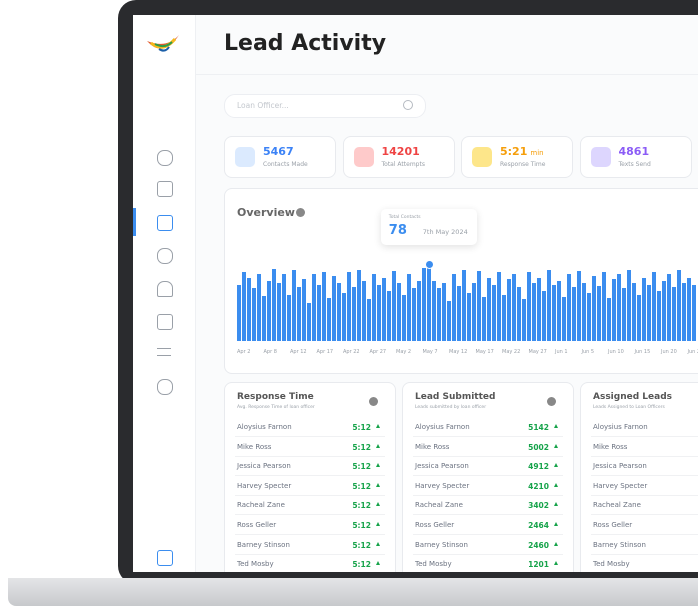 The width and height of the screenshot is (698, 614). Describe the element at coordinates (305, 43) in the screenshot. I see `page-title: Lead Activity` at that location.